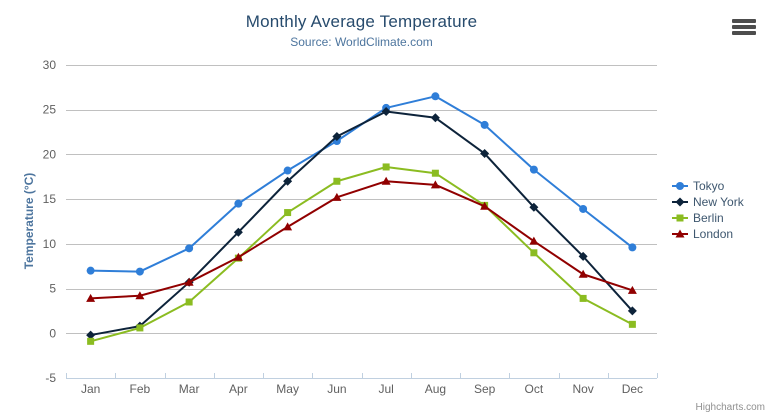 The height and width of the screenshot is (416, 769). Describe the element at coordinates (730, 407) in the screenshot. I see `highcharts-credit-link: Highcharts.com` at that location.